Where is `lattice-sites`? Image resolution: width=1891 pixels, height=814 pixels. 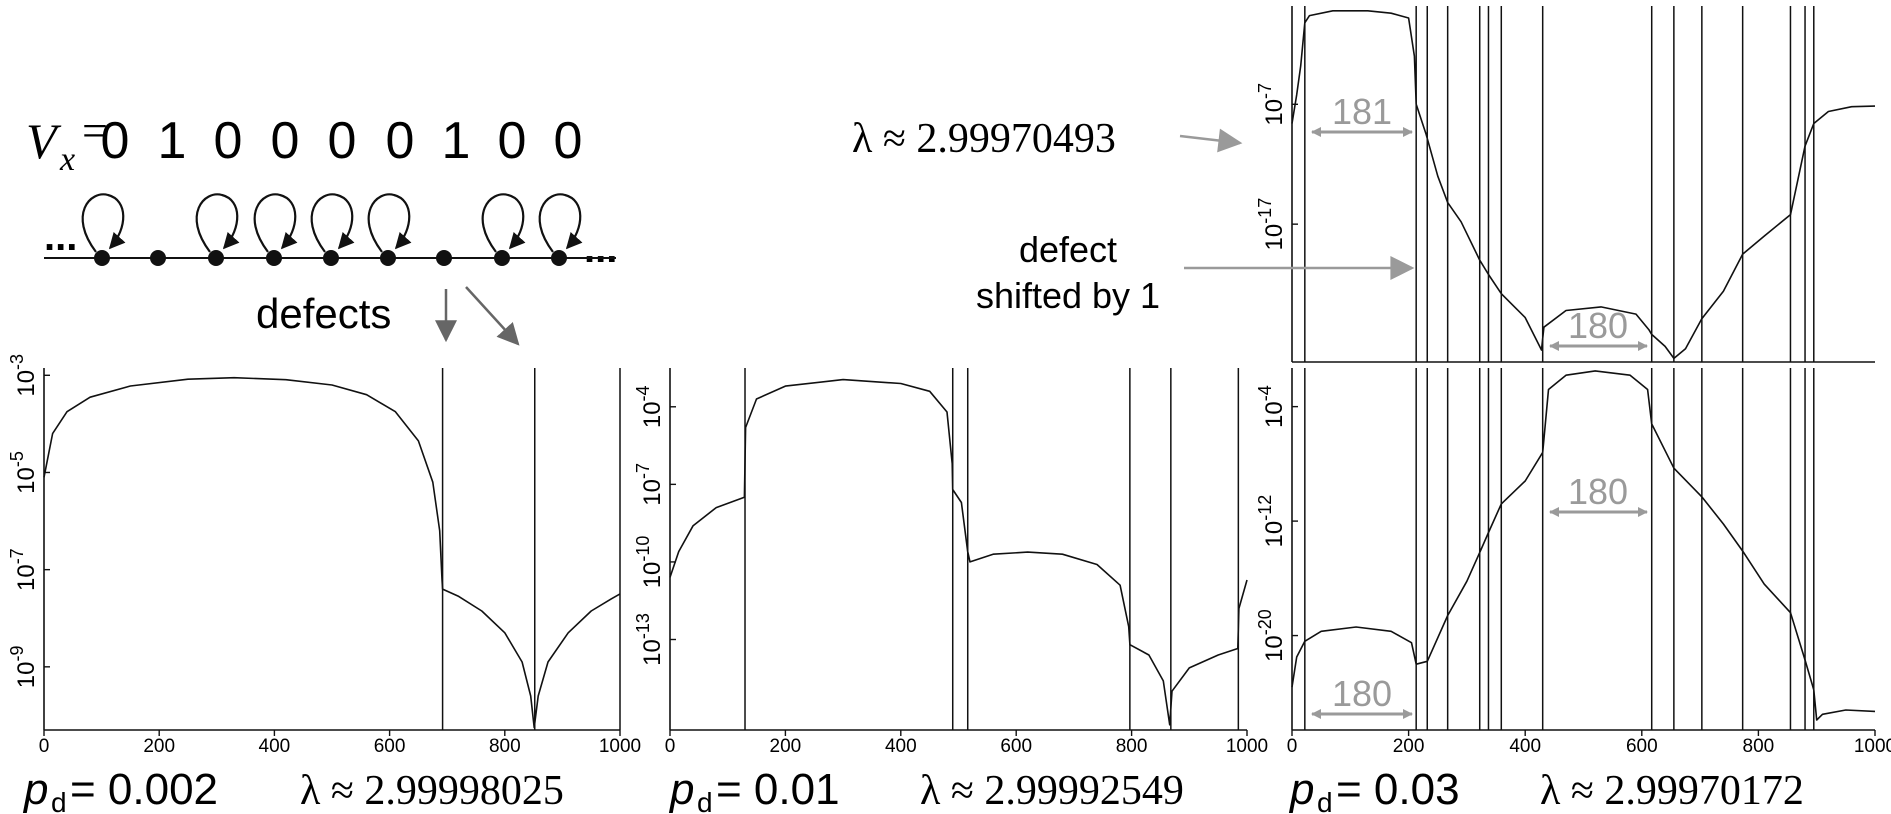
lattice-sites is located at coordinates (330, 258).